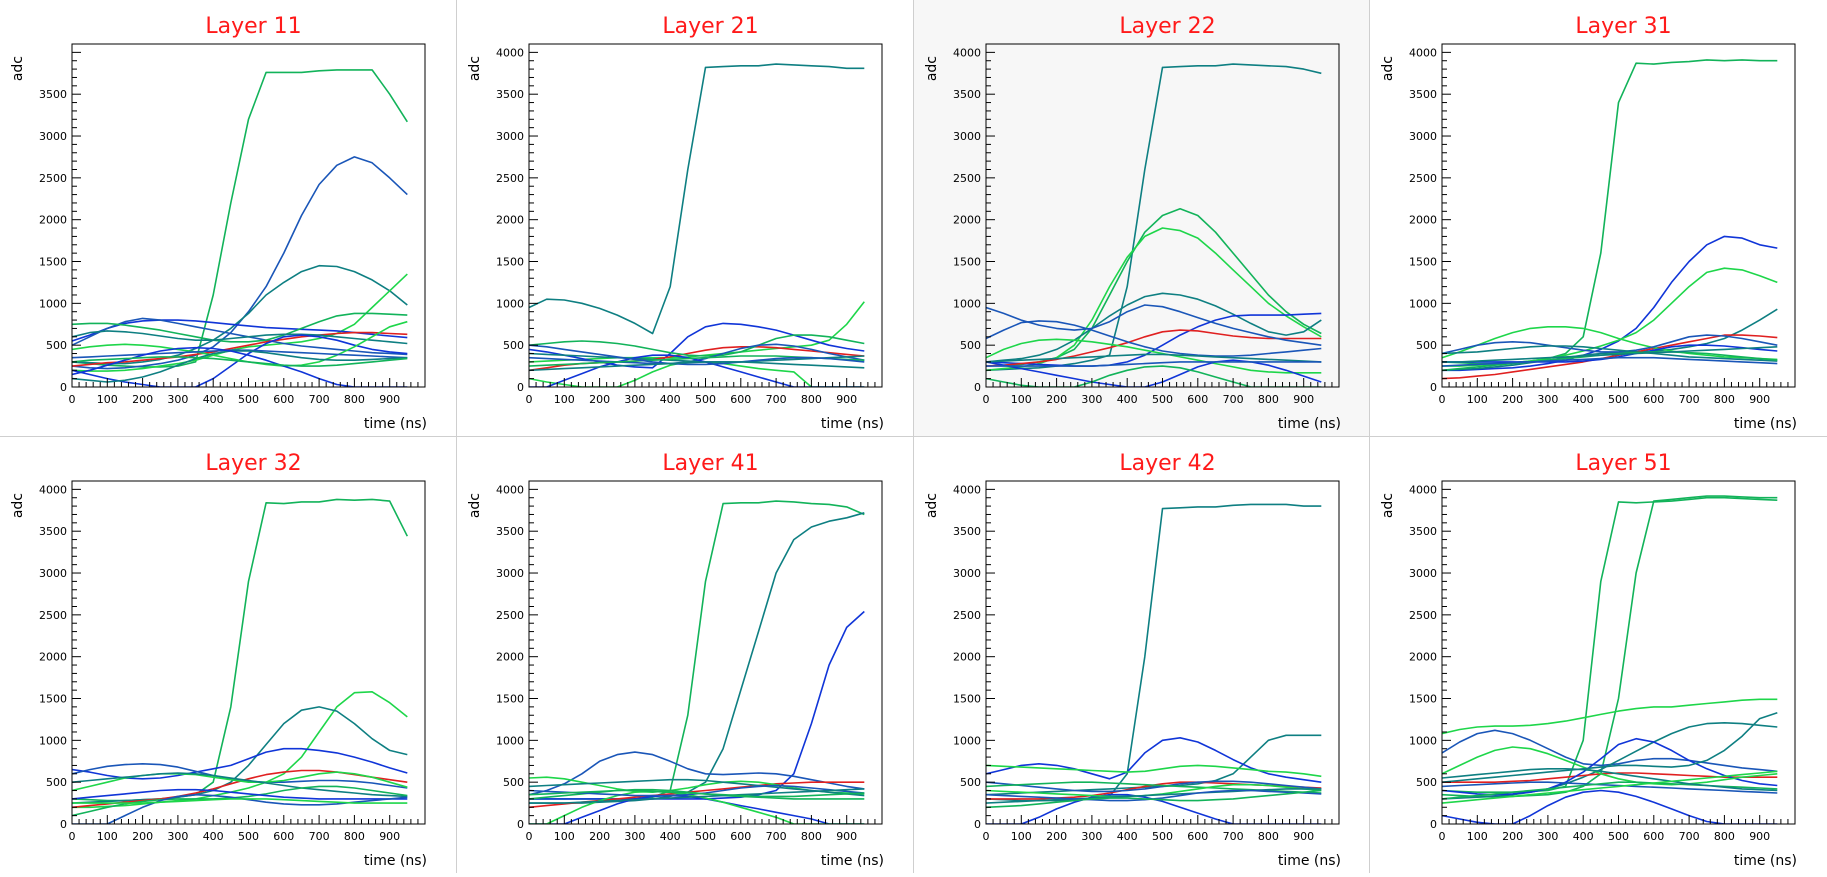 This screenshot has width=1827, height=877. I want to click on x-tick-label: 0, so click(1442, 399).